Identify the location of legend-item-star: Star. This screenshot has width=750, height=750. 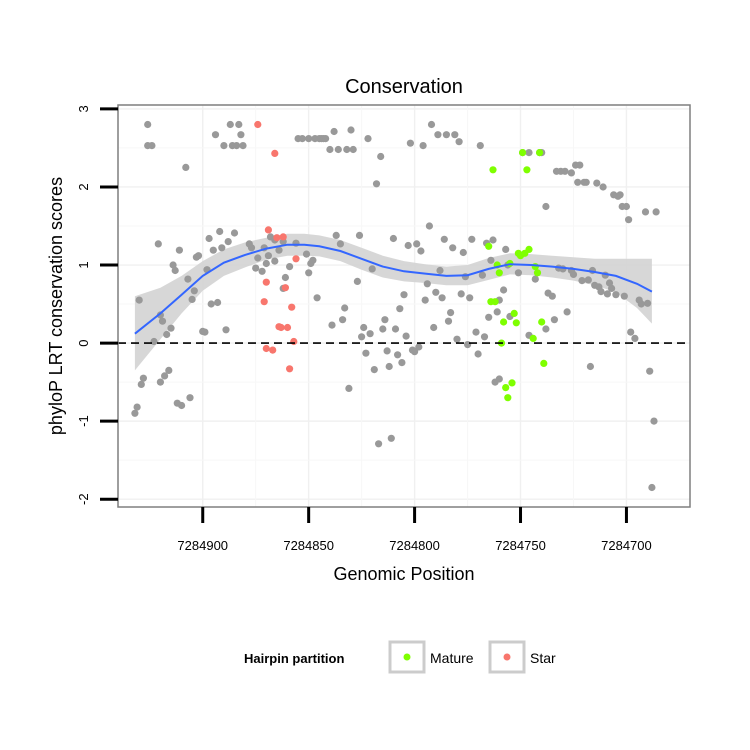
(522, 657).